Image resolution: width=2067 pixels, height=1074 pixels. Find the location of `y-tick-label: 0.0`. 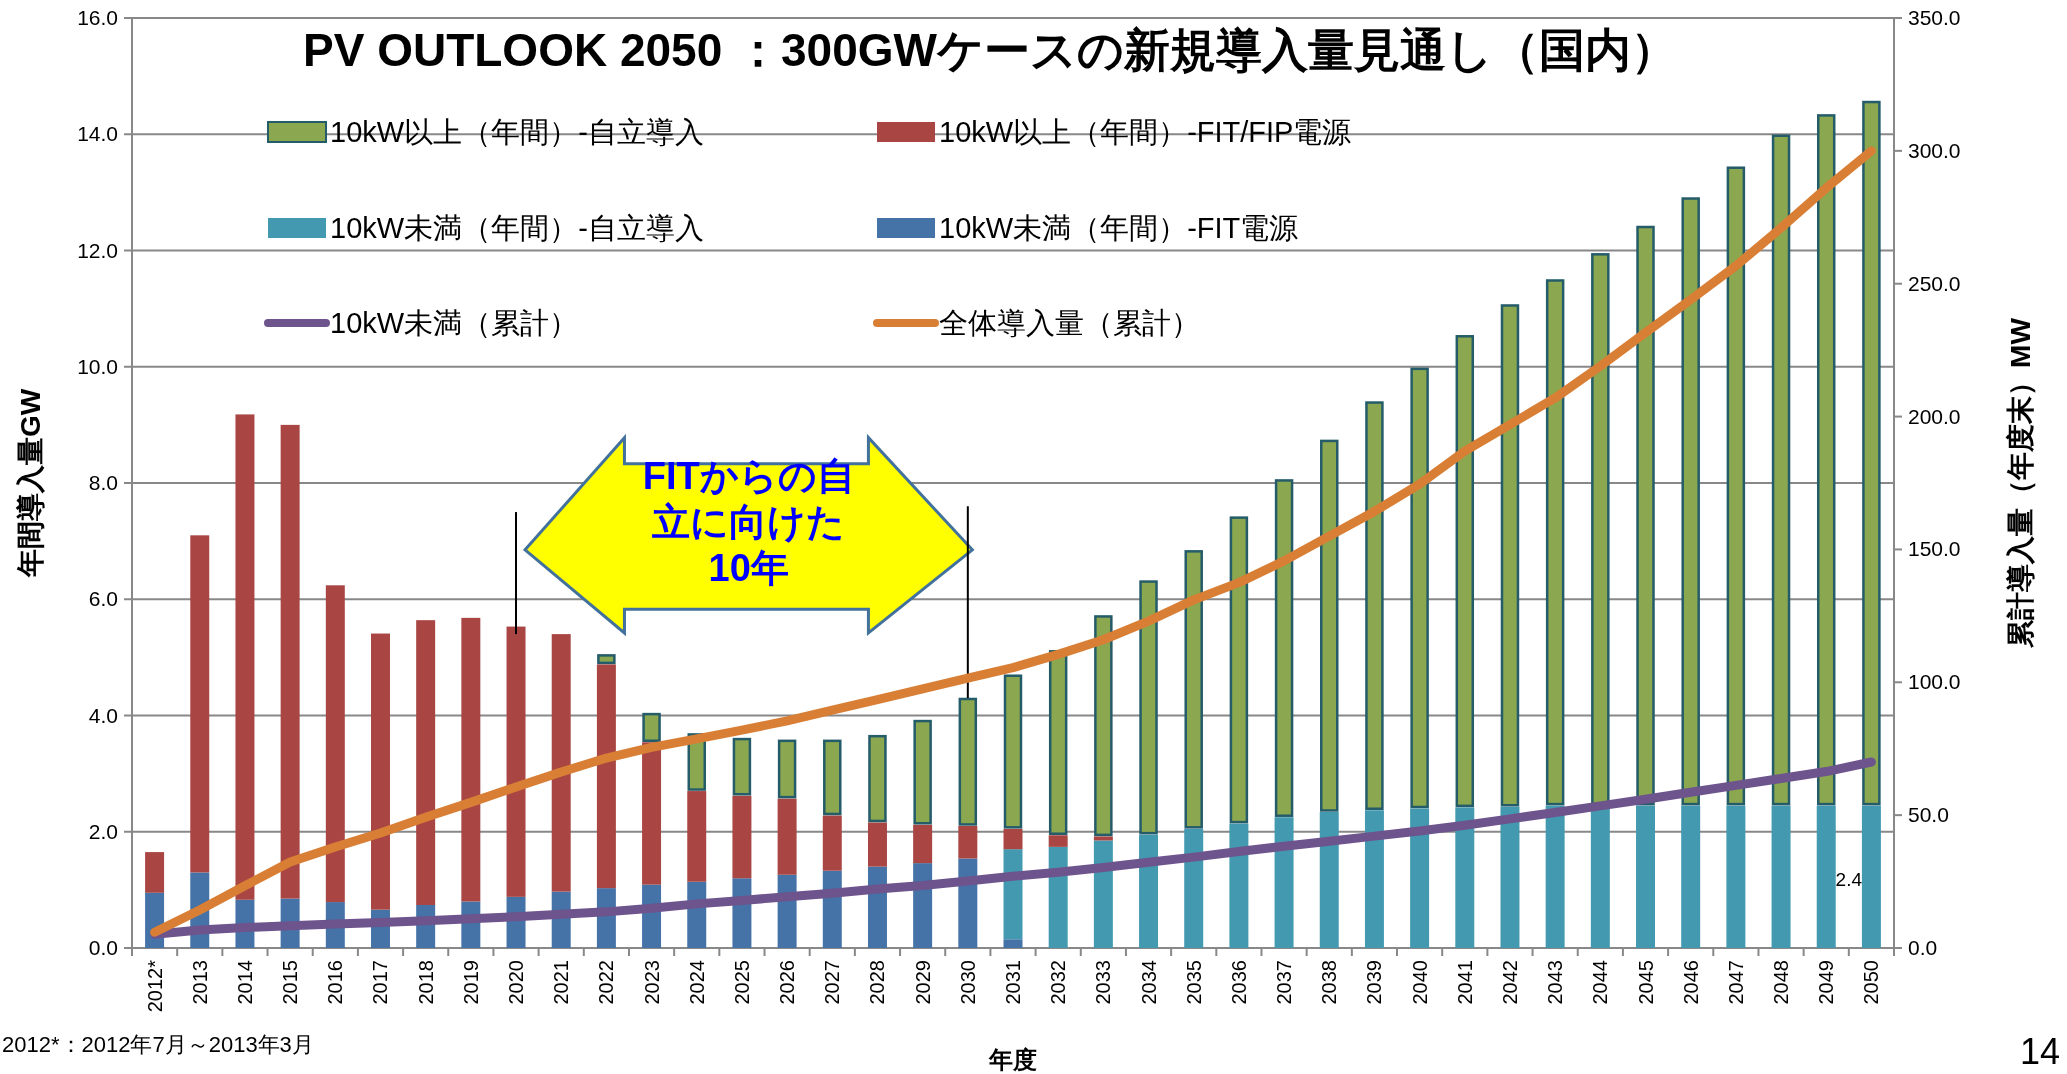

y-tick-label: 0.0 is located at coordinates (103, 947).